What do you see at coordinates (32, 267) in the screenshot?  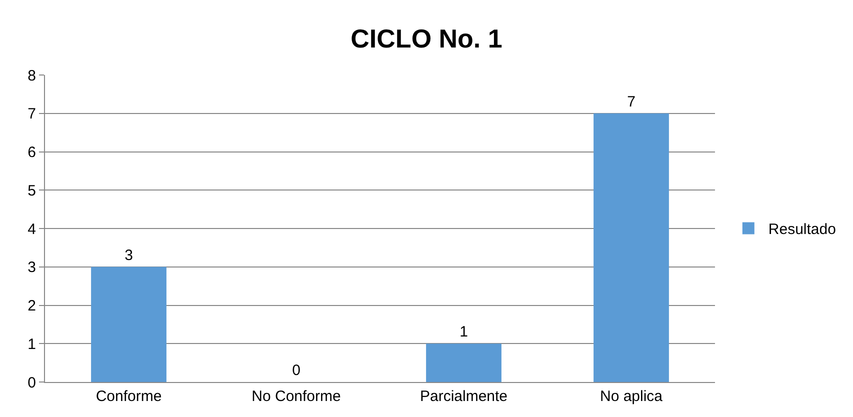 I see `y-tick-label: 3` at bounding box center [32, 267].